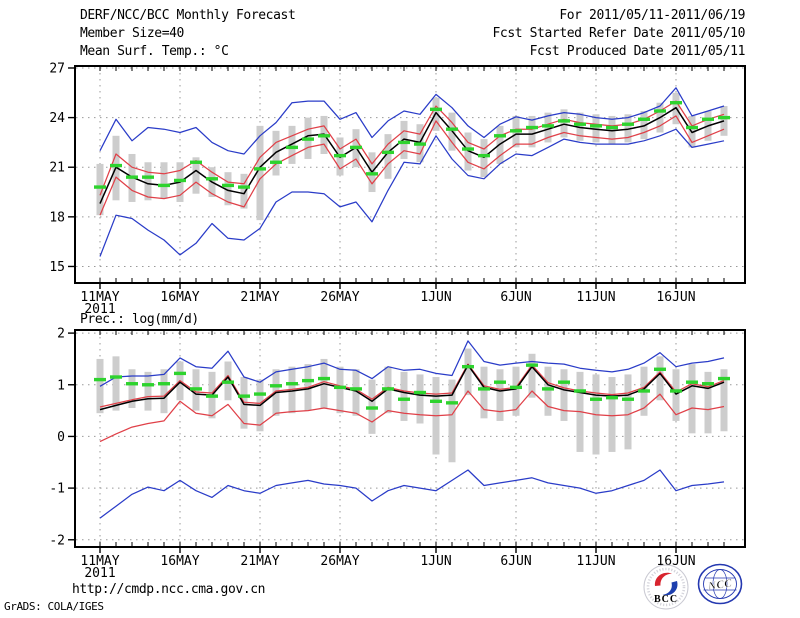  I want to click on member-size-label: Member Size=40, so click(132, 33).